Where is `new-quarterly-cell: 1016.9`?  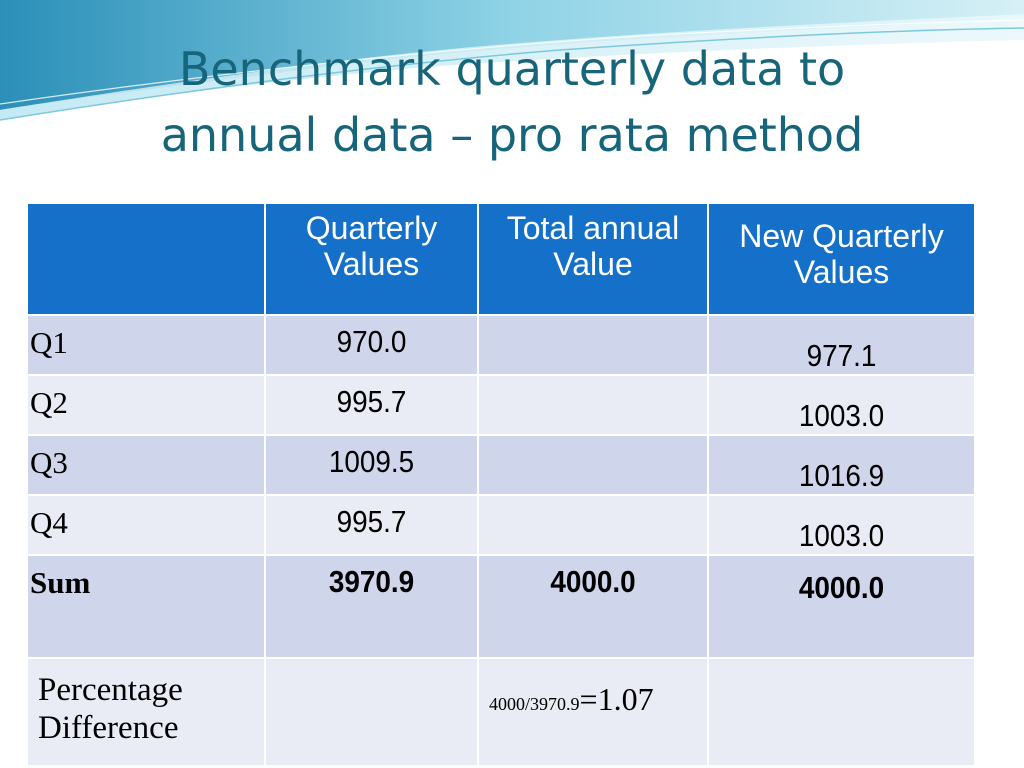 new-quarterly-cell: 1016.9 is located at coordinates (841, 465).